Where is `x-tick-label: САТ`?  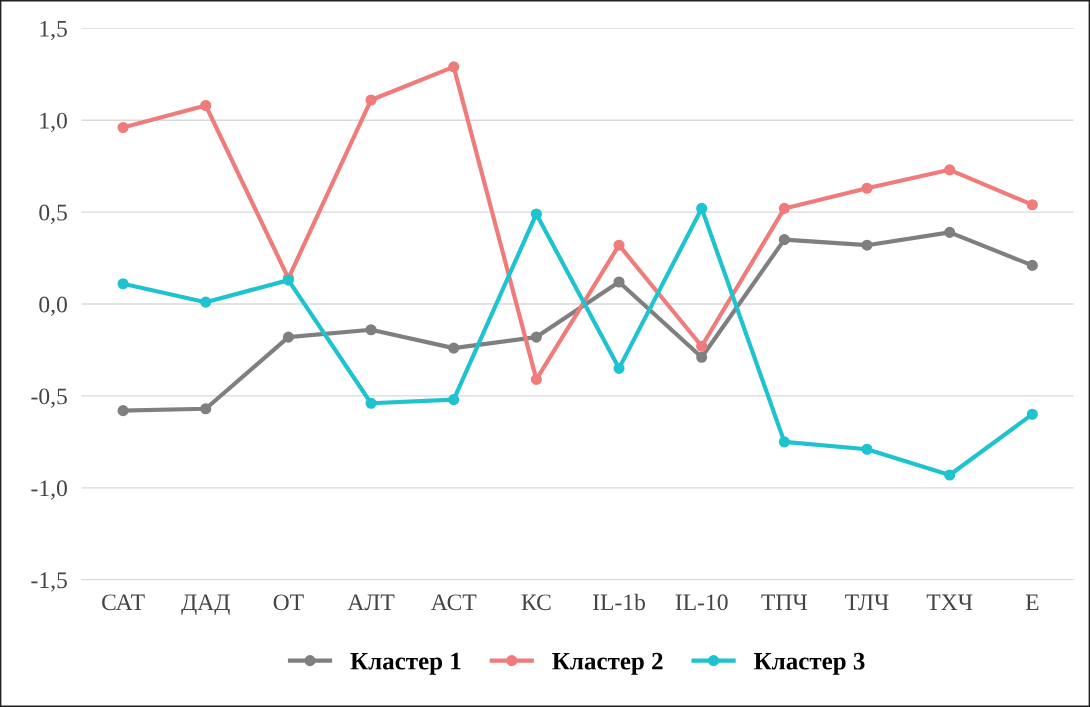 x-tick-label: САТ is located at coordinates (123, 602).